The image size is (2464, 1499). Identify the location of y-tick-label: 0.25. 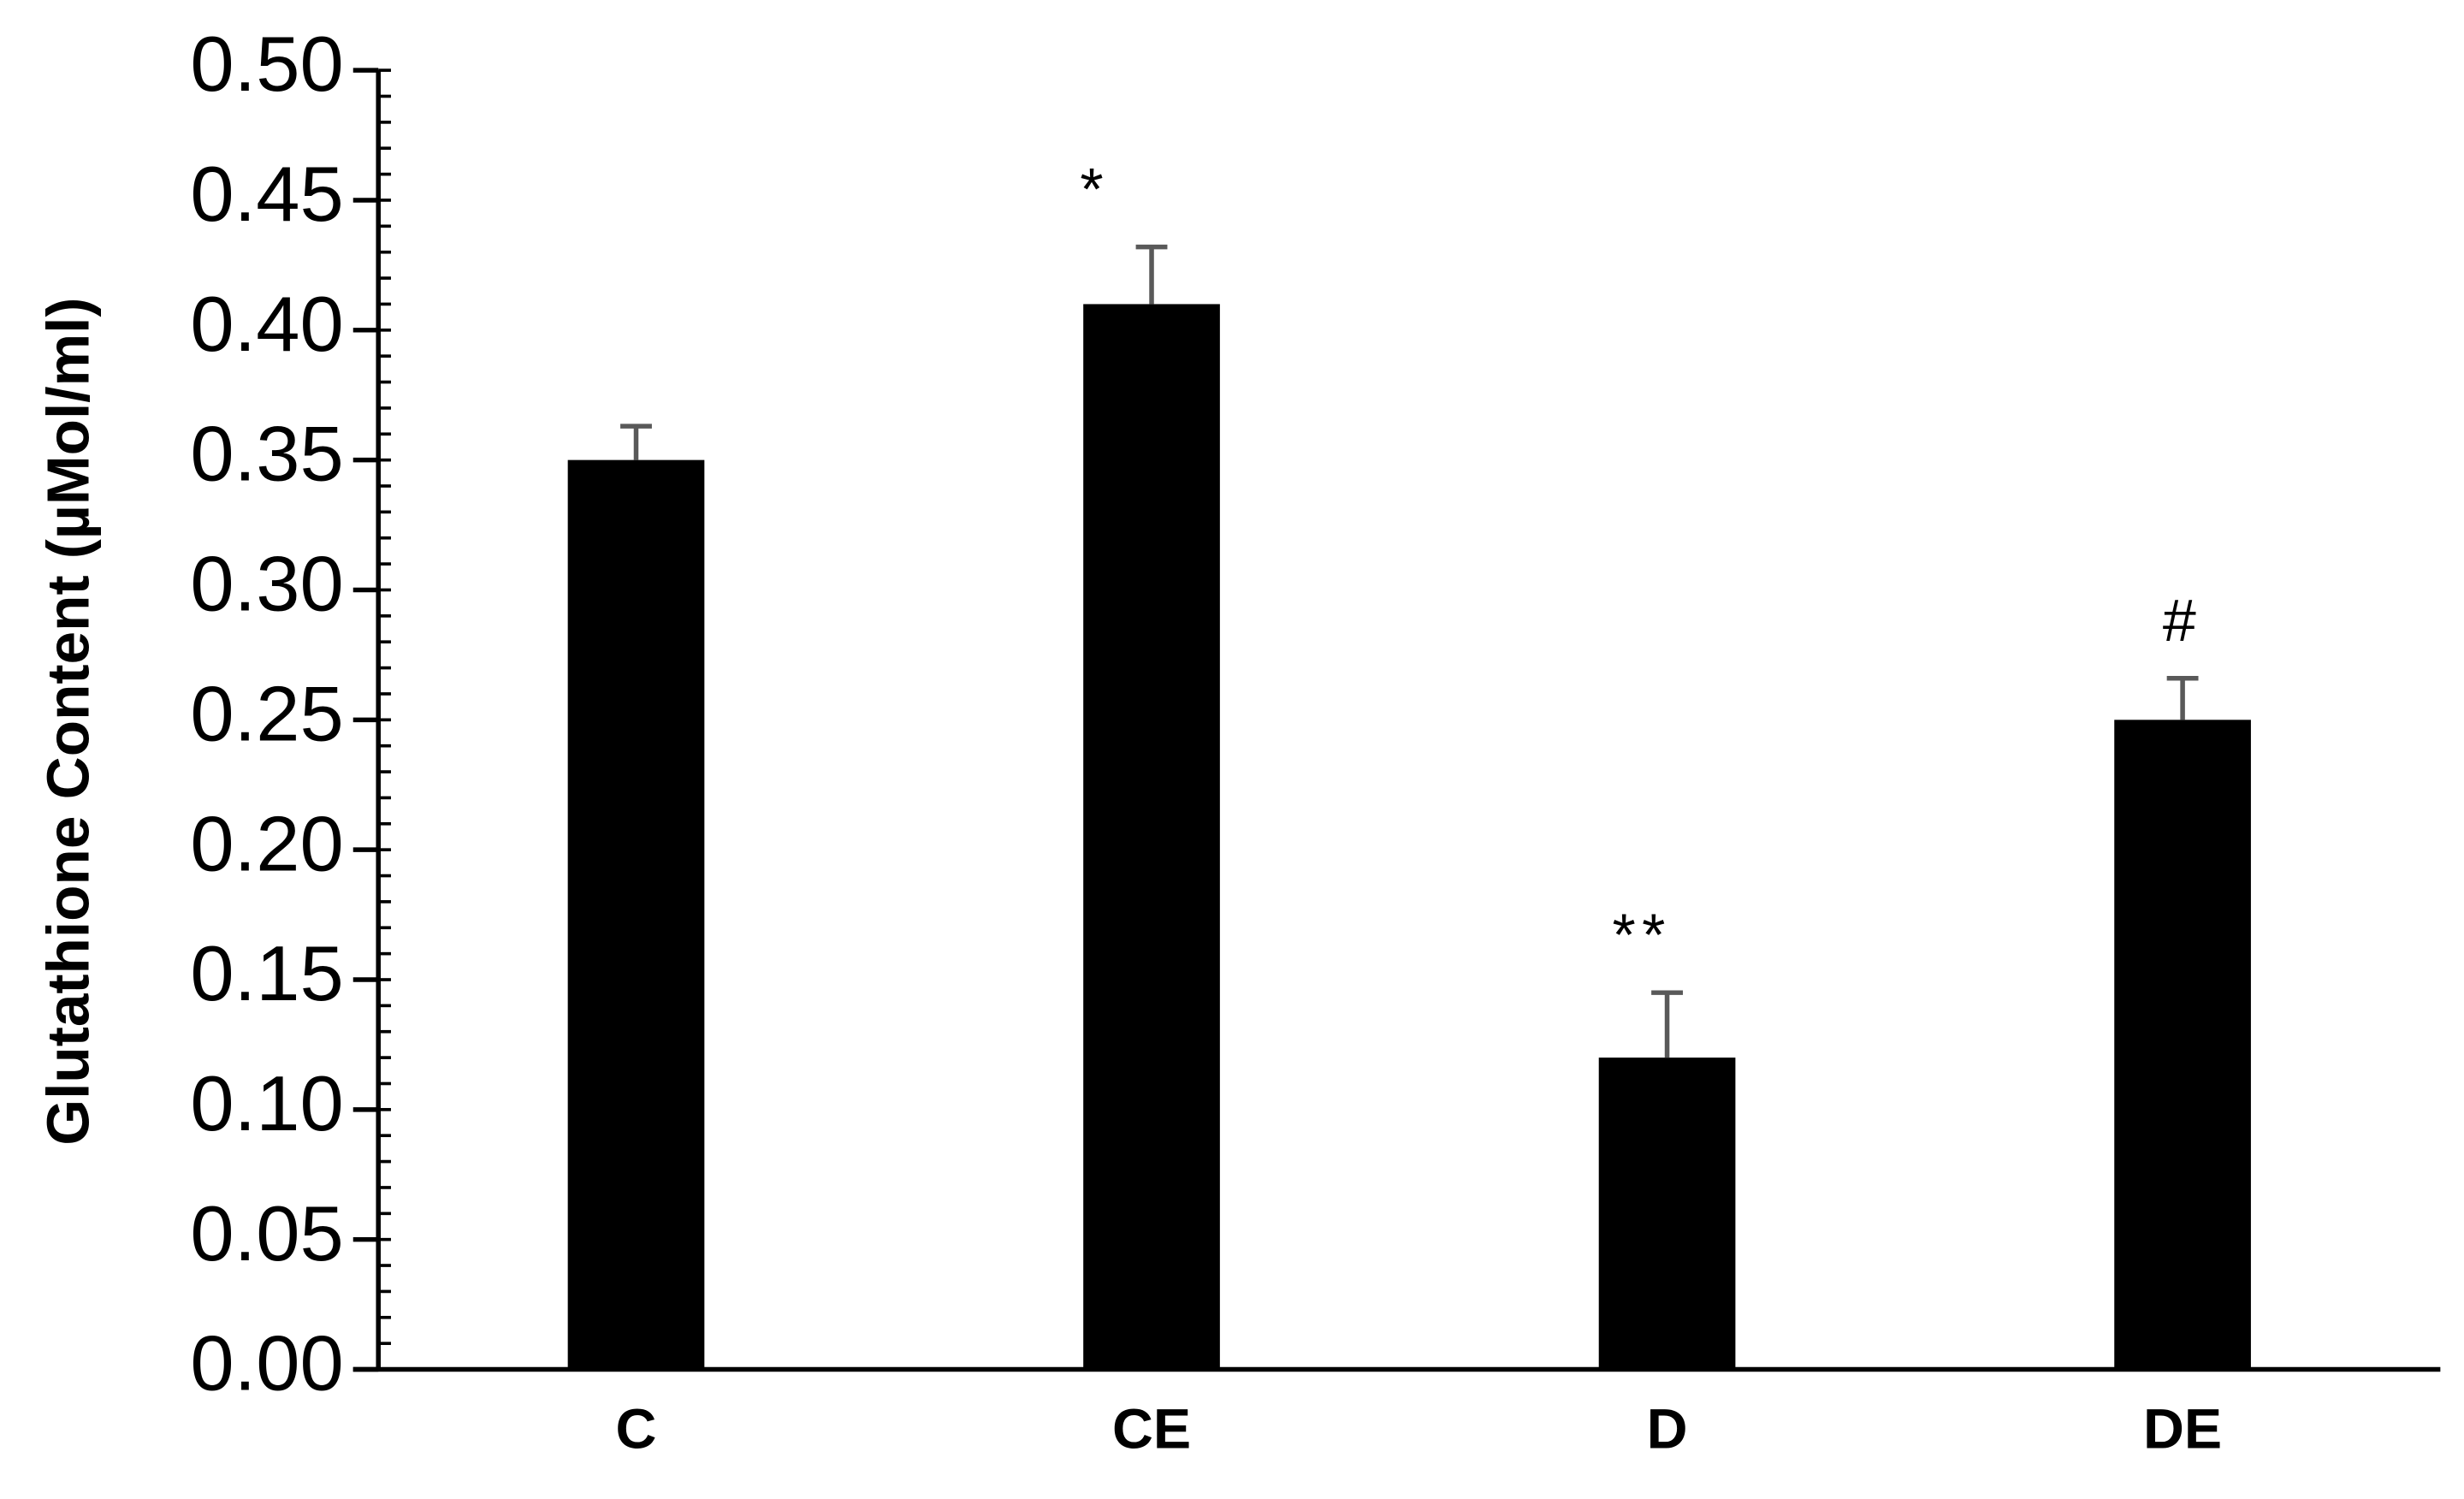
(266, 714).